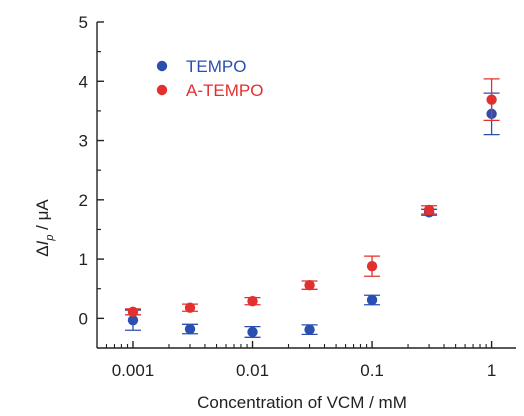  Describe the element at coordinates (83, 141) in the screenshot. I see `y-tick-label: 3` at that location.